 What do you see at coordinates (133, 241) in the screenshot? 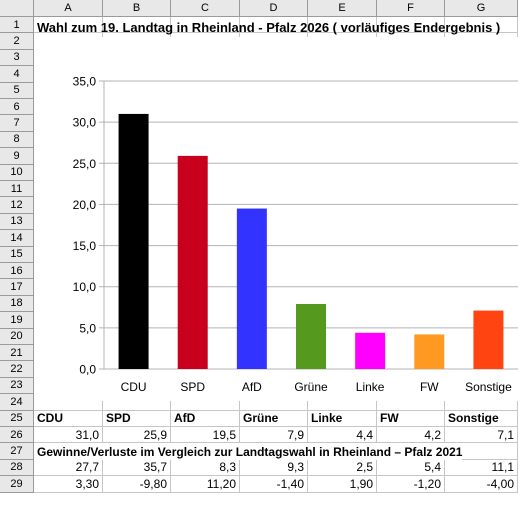
I see `bar-cdu` at bounding box center [133, 241].